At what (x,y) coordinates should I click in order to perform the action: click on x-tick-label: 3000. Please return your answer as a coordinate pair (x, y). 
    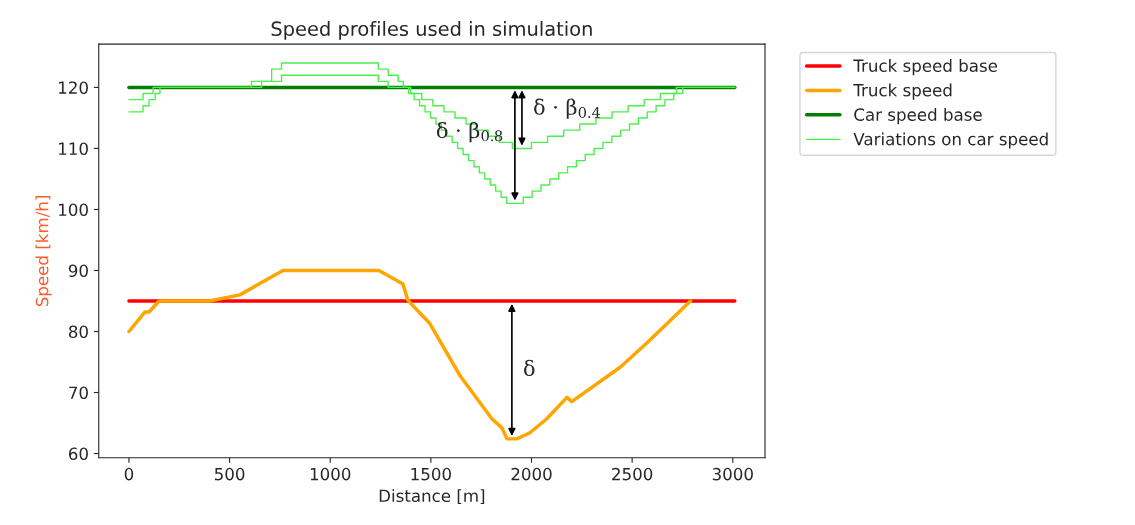
    Looking at the image, I should click on (732, 474).